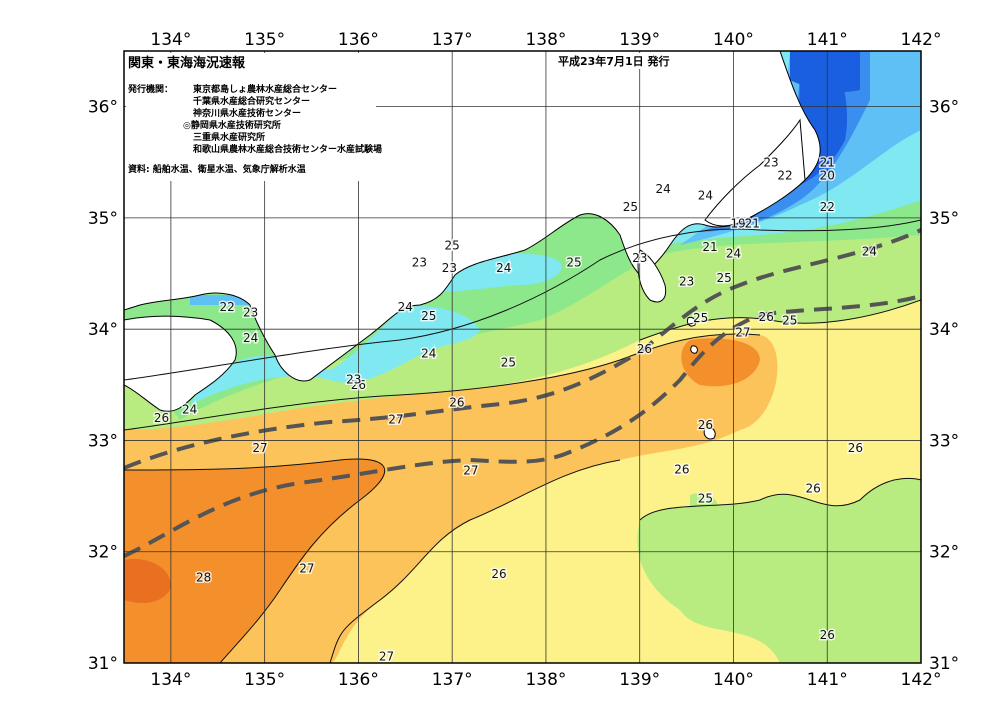 The height and width of the screenshot is (709, 1002). What do you see at coordinates (264, 680) in the screenshot?
I see `bottom-lon-tick-135: 135°` at bounding box center [264, 680].